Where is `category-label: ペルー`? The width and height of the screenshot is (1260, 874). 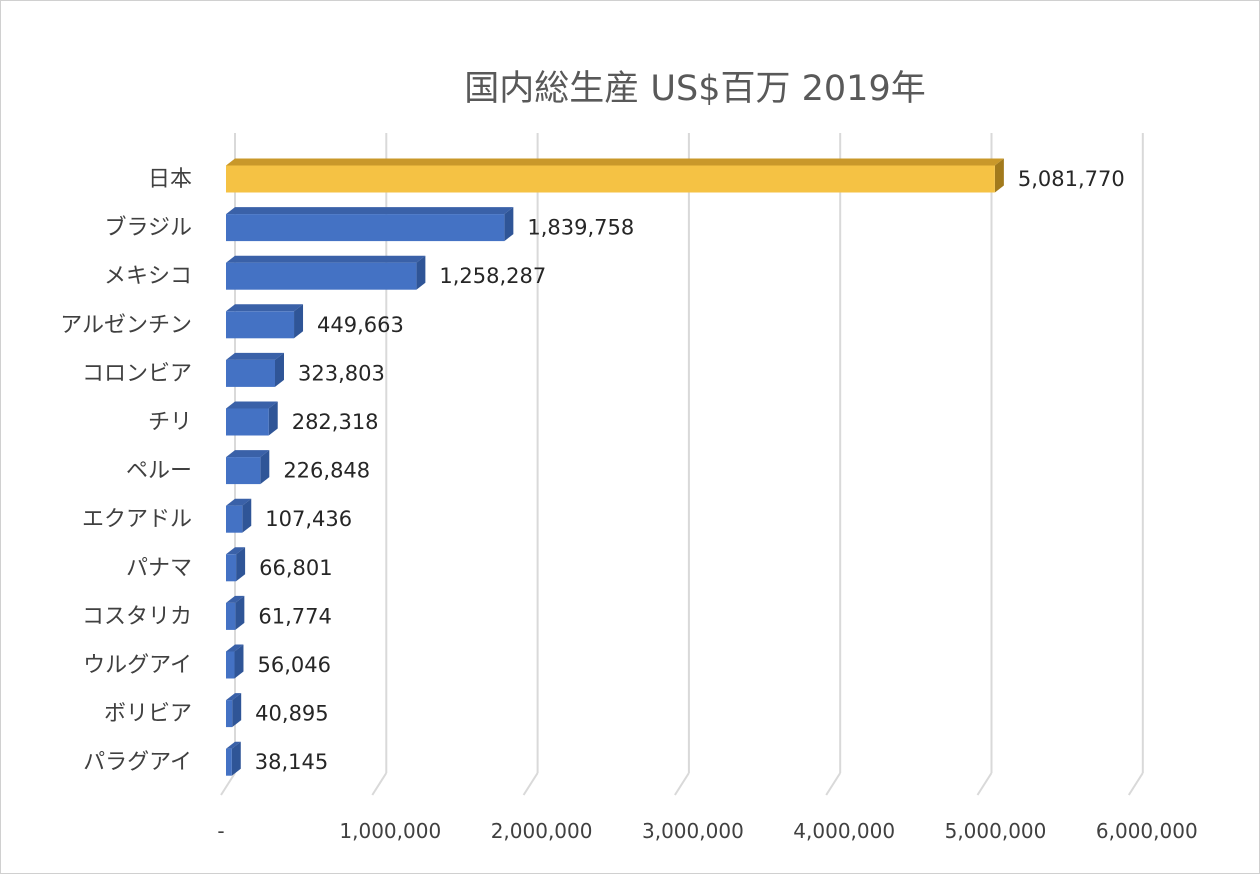
category-label: ペルー is located at coordinates (159, 471).